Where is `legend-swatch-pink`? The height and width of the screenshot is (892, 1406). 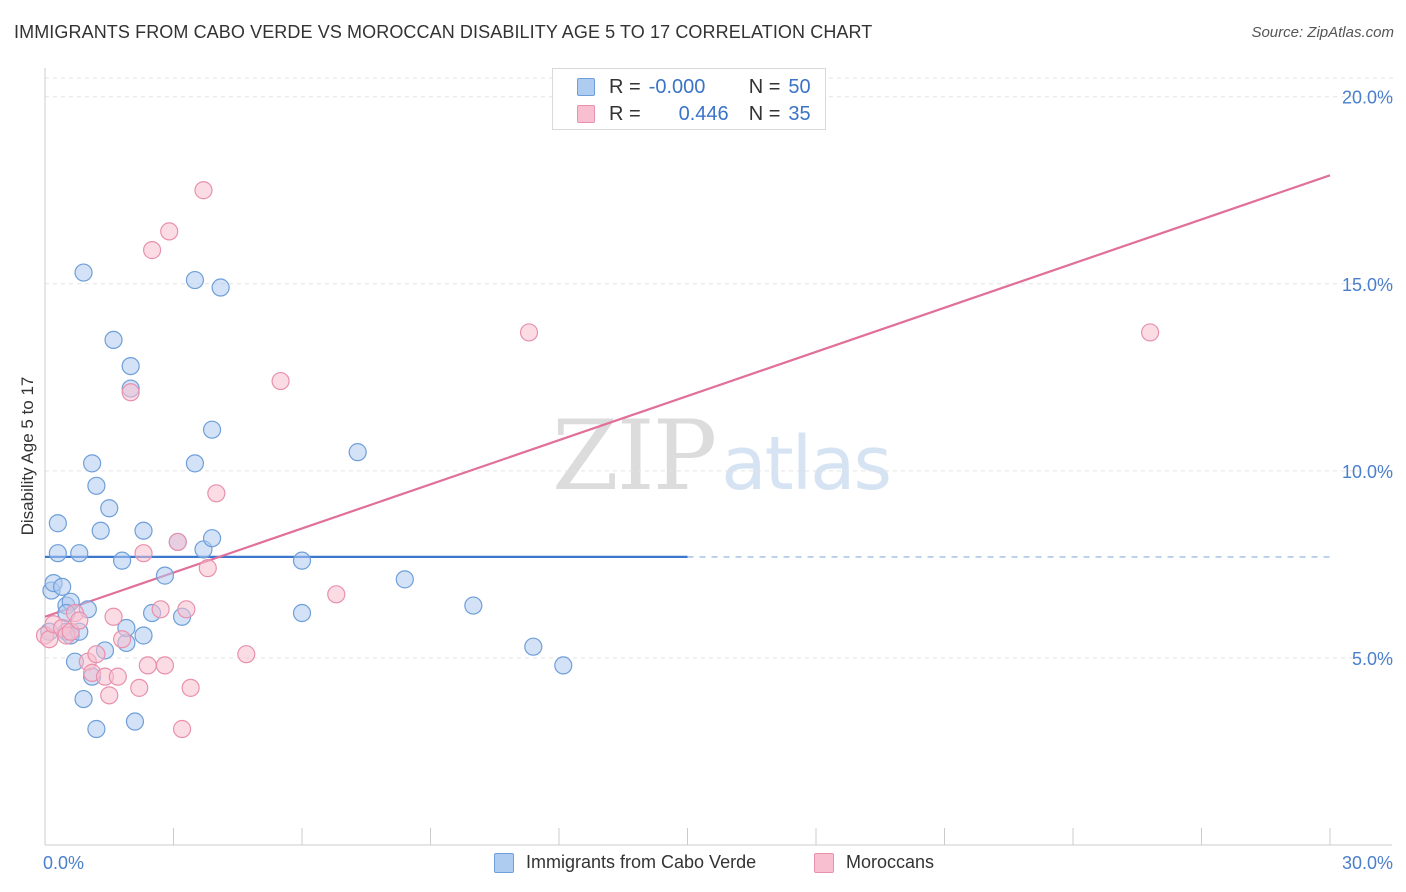
legend-swatch-pink is located at coordinates (586, 114).